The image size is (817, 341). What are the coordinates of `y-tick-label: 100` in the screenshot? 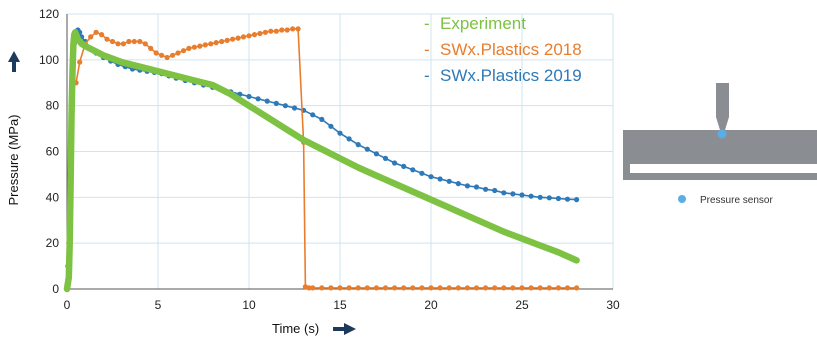 It's located at (49, 60).